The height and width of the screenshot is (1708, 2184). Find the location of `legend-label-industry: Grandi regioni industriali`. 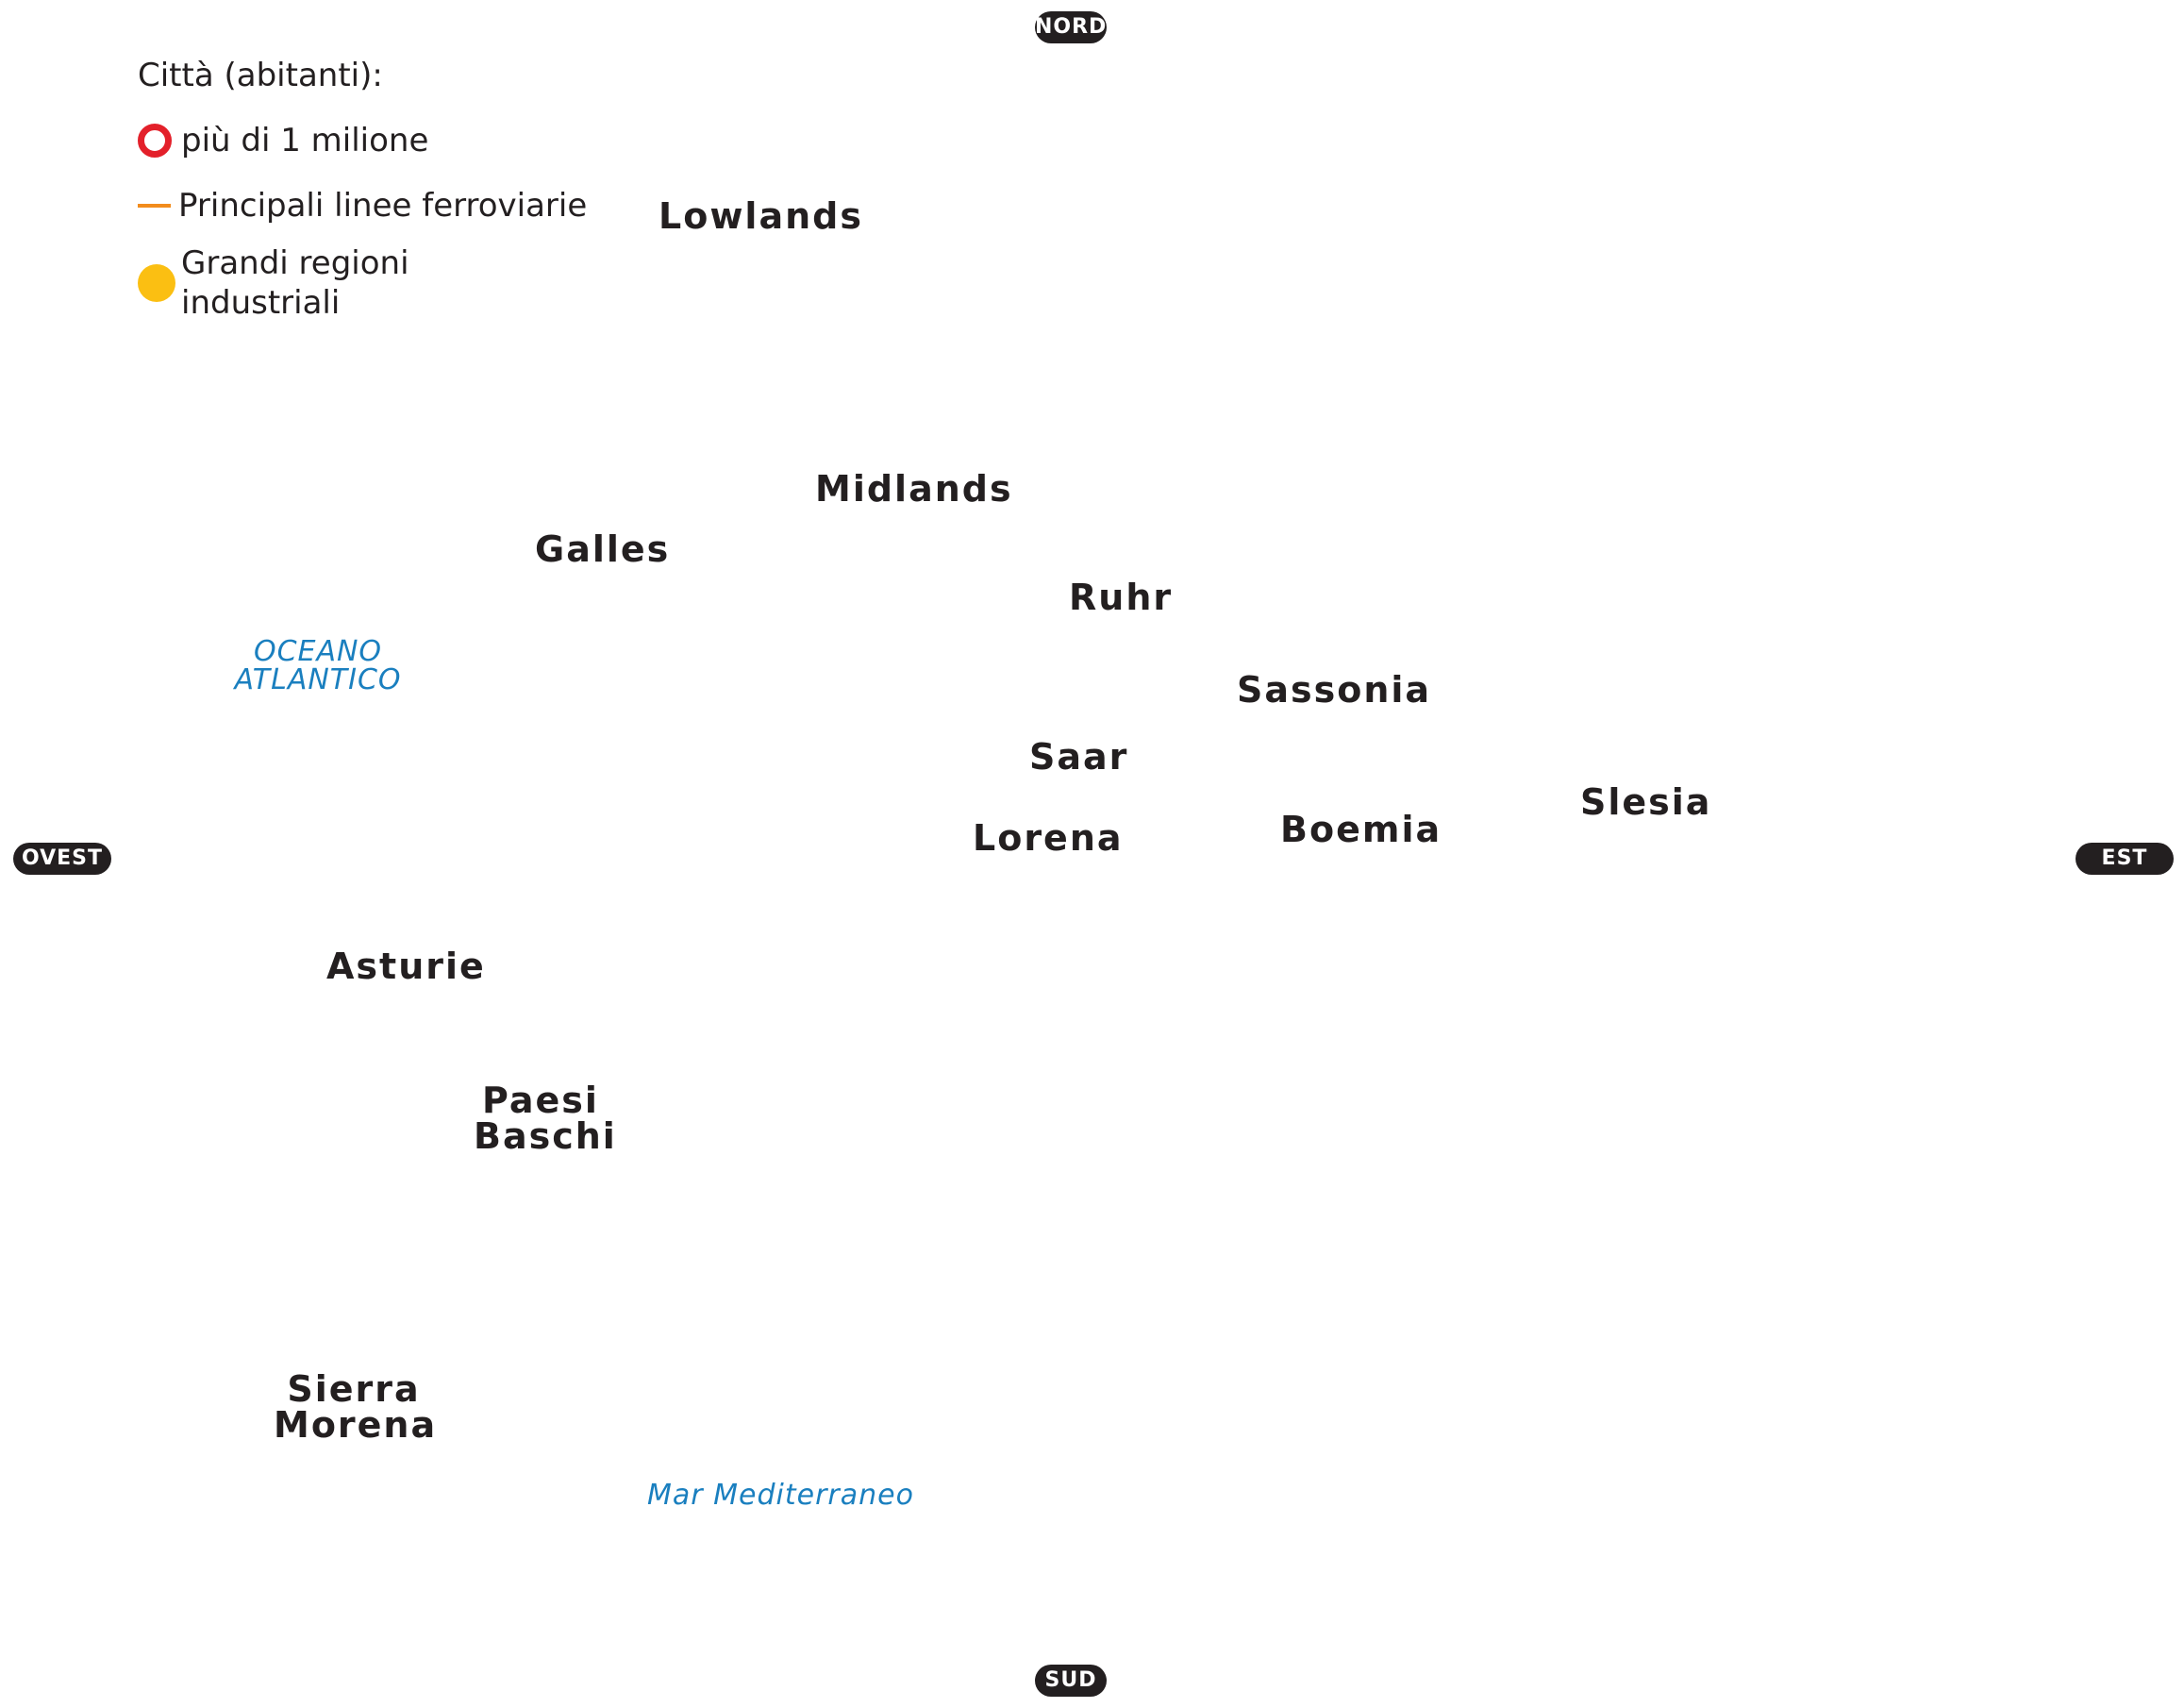

legend-label-industry: Grandi regioni industriali is located at coordinates (295, 283).